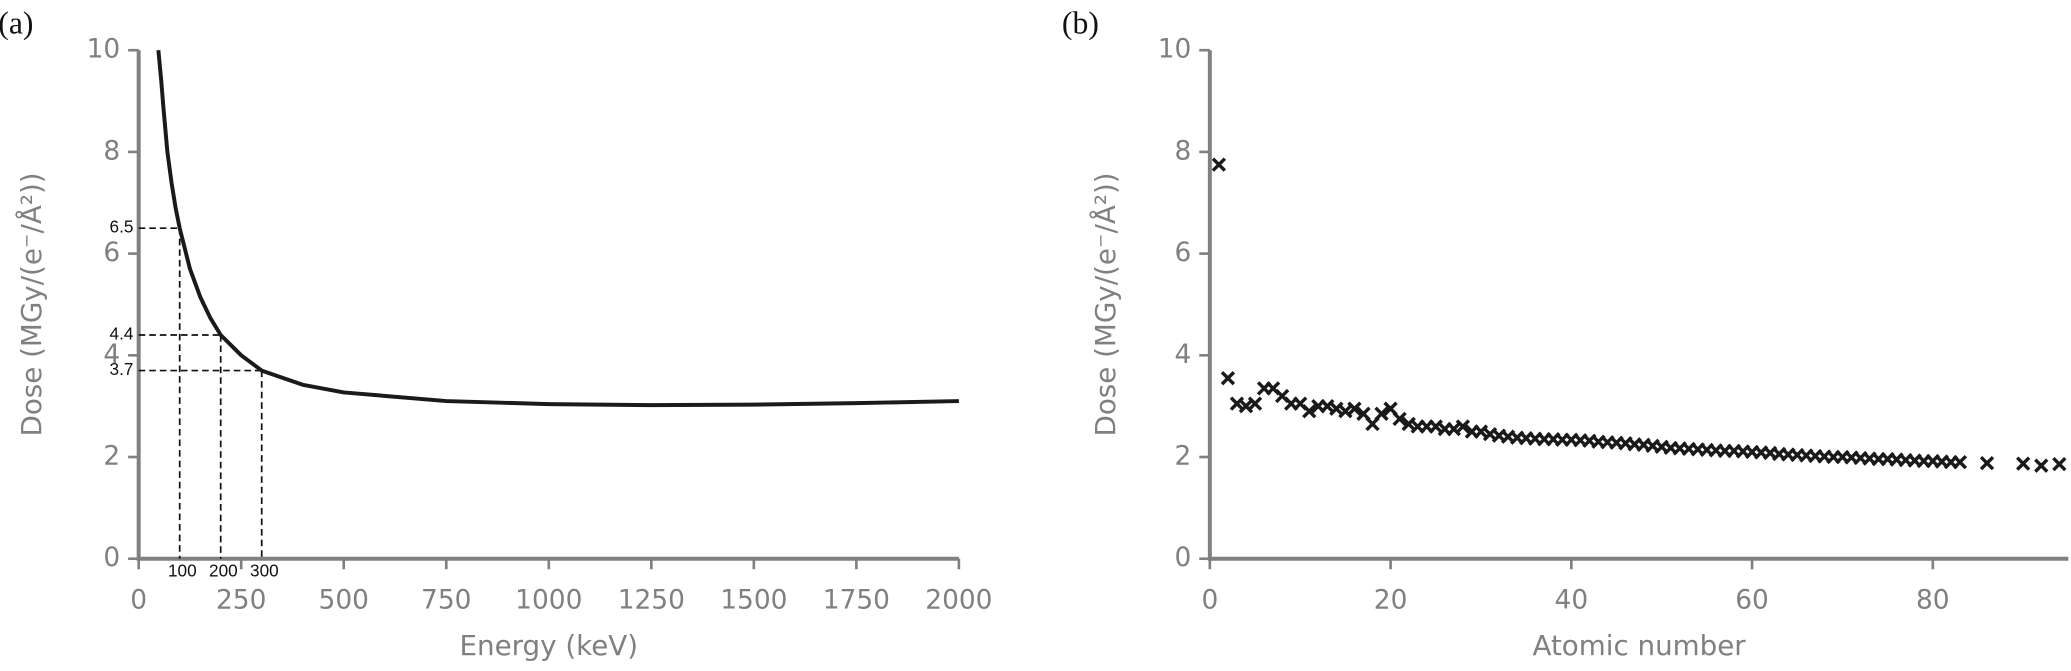 Image resolution: width=2071 pixels, height=671 pixels. What do you see at coordinates (344, 599) in the screenshot?
I see `x-tick-label: 500` at bounding box center [344, 599].